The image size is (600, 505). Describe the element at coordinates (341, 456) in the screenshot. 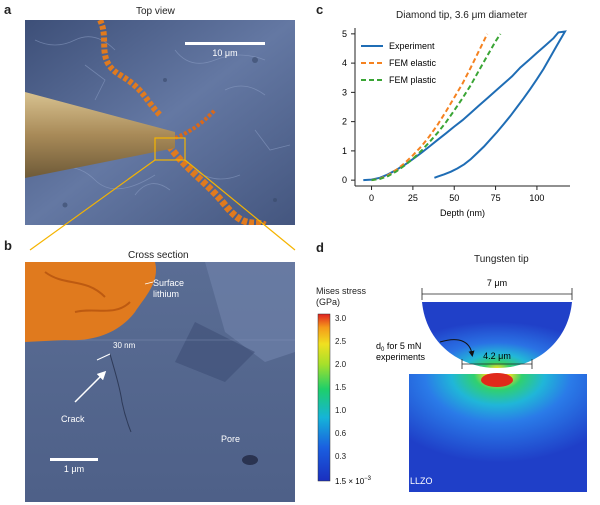

I see `colorbar-tick-label: 0.3` at that location.